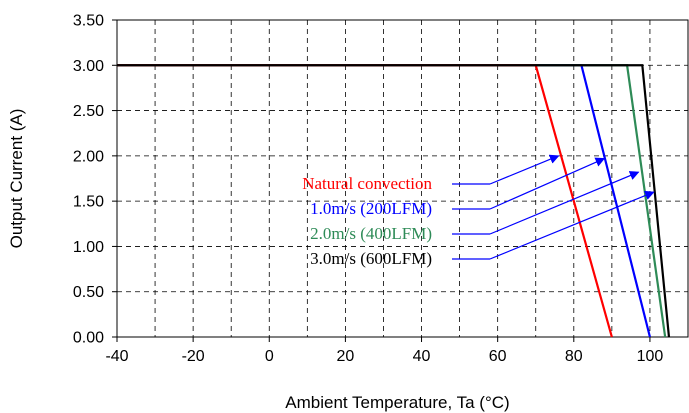 The image size is (689, 413). Describe the element at coordinates (269, 356) in the screenshot. I see `x-tick-label: 0` at that location.